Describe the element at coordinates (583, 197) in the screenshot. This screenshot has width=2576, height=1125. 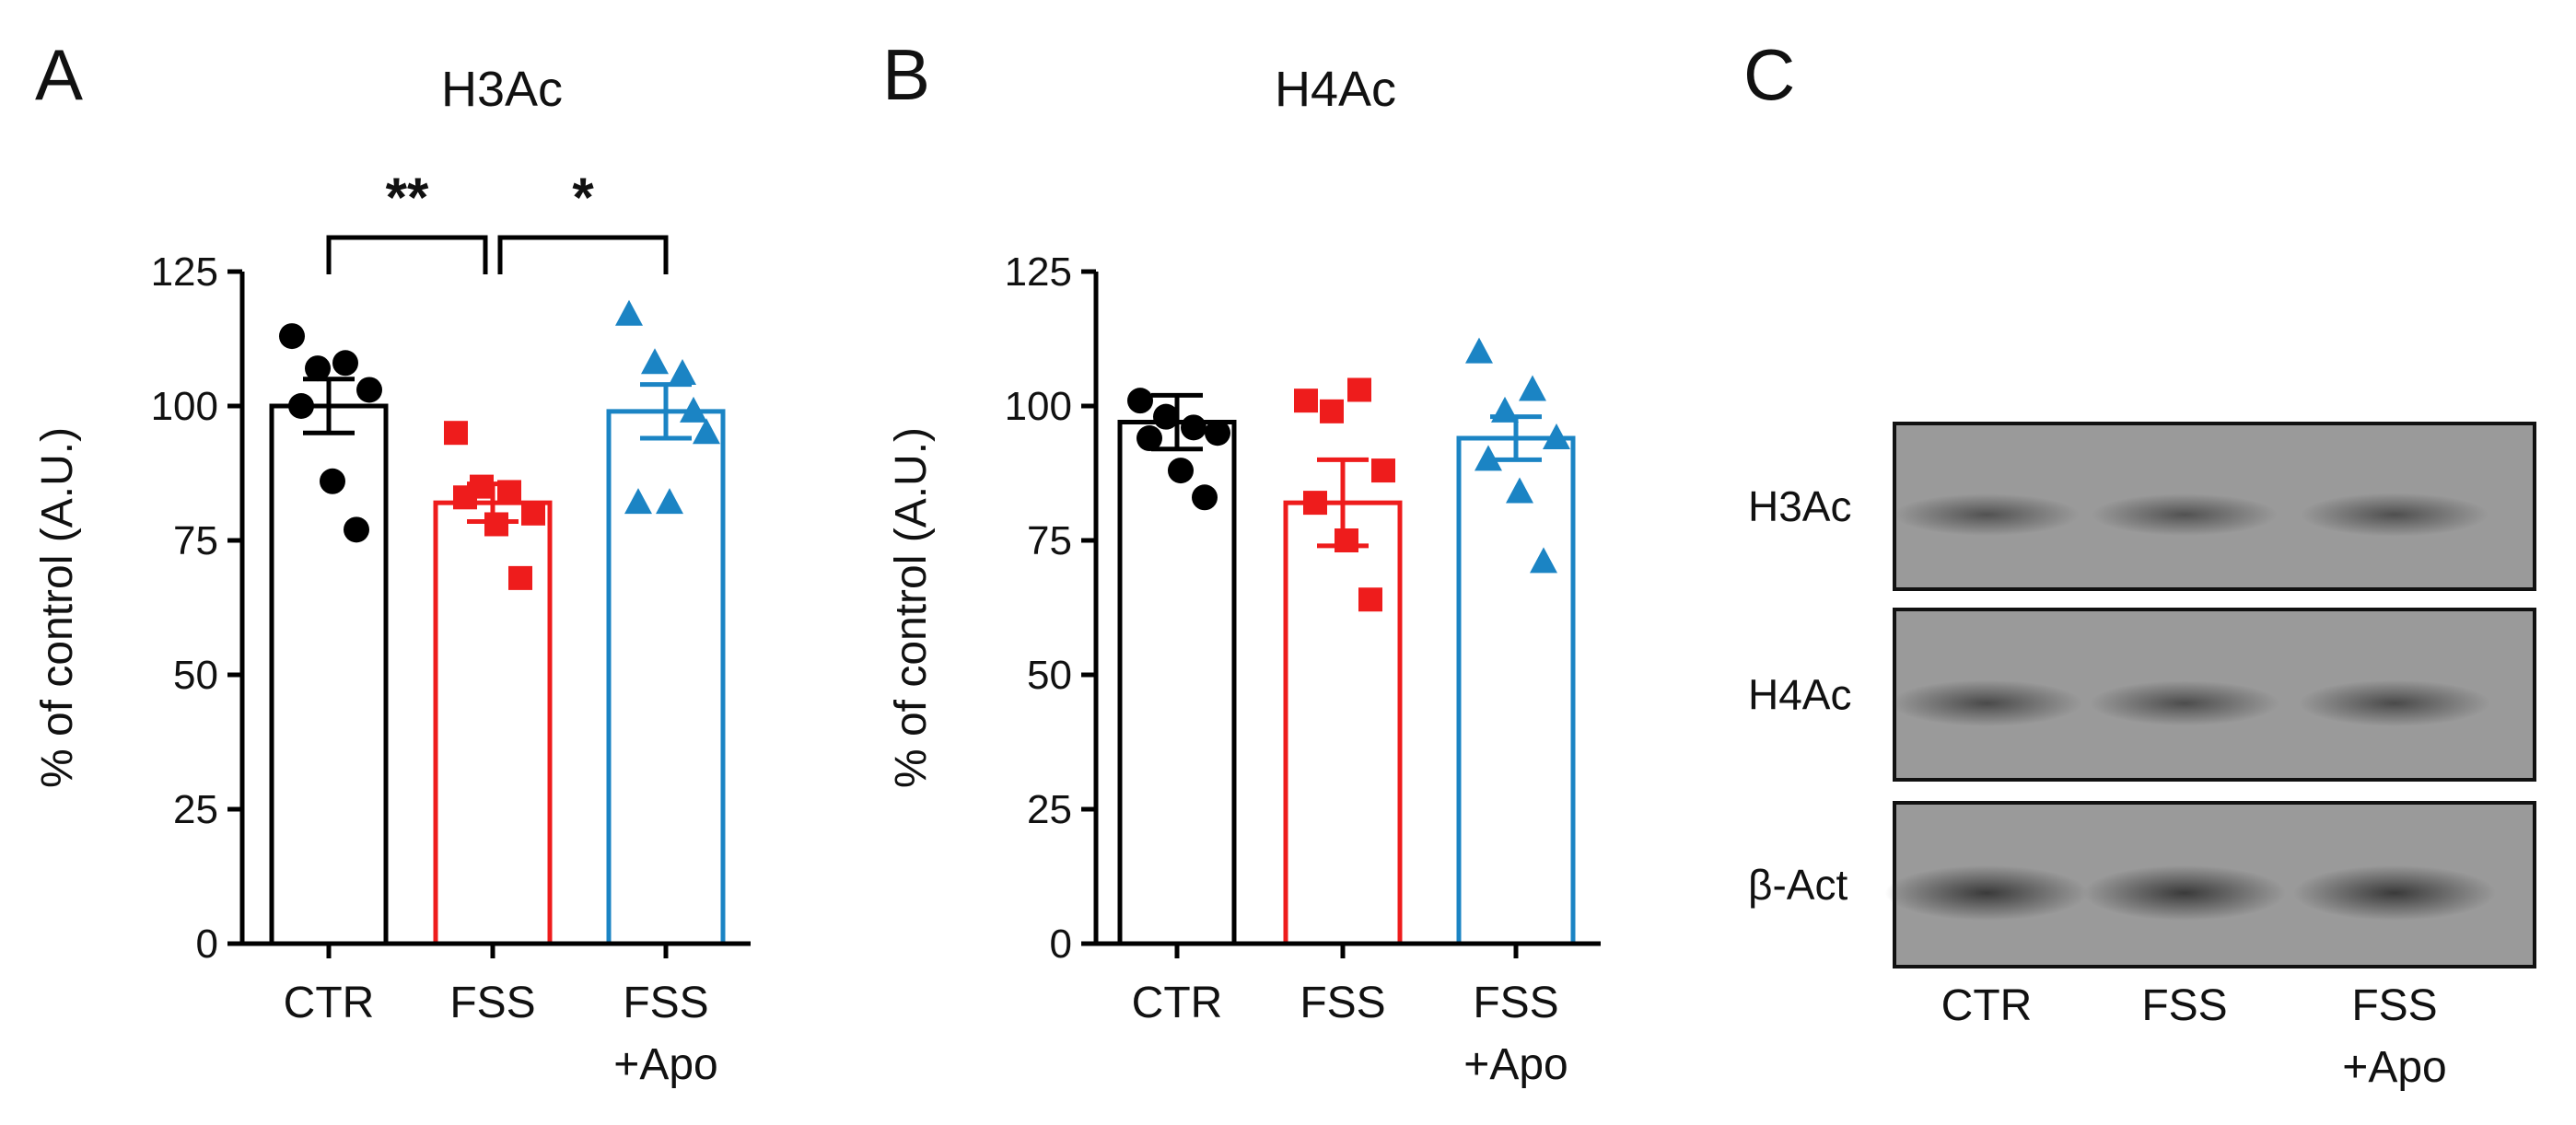
I see `significance-label: *` at that location.